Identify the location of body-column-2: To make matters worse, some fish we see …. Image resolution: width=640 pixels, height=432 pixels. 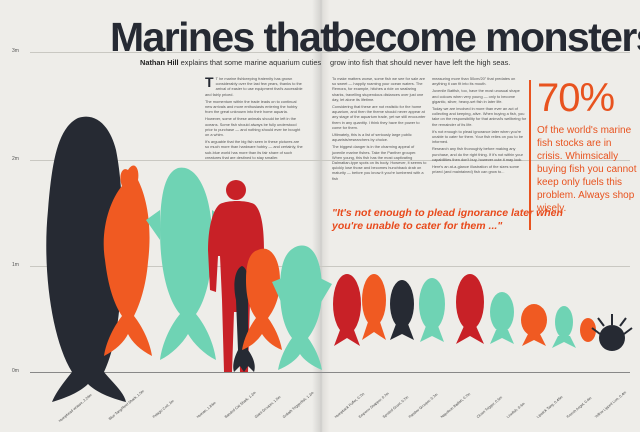
(379, 129).